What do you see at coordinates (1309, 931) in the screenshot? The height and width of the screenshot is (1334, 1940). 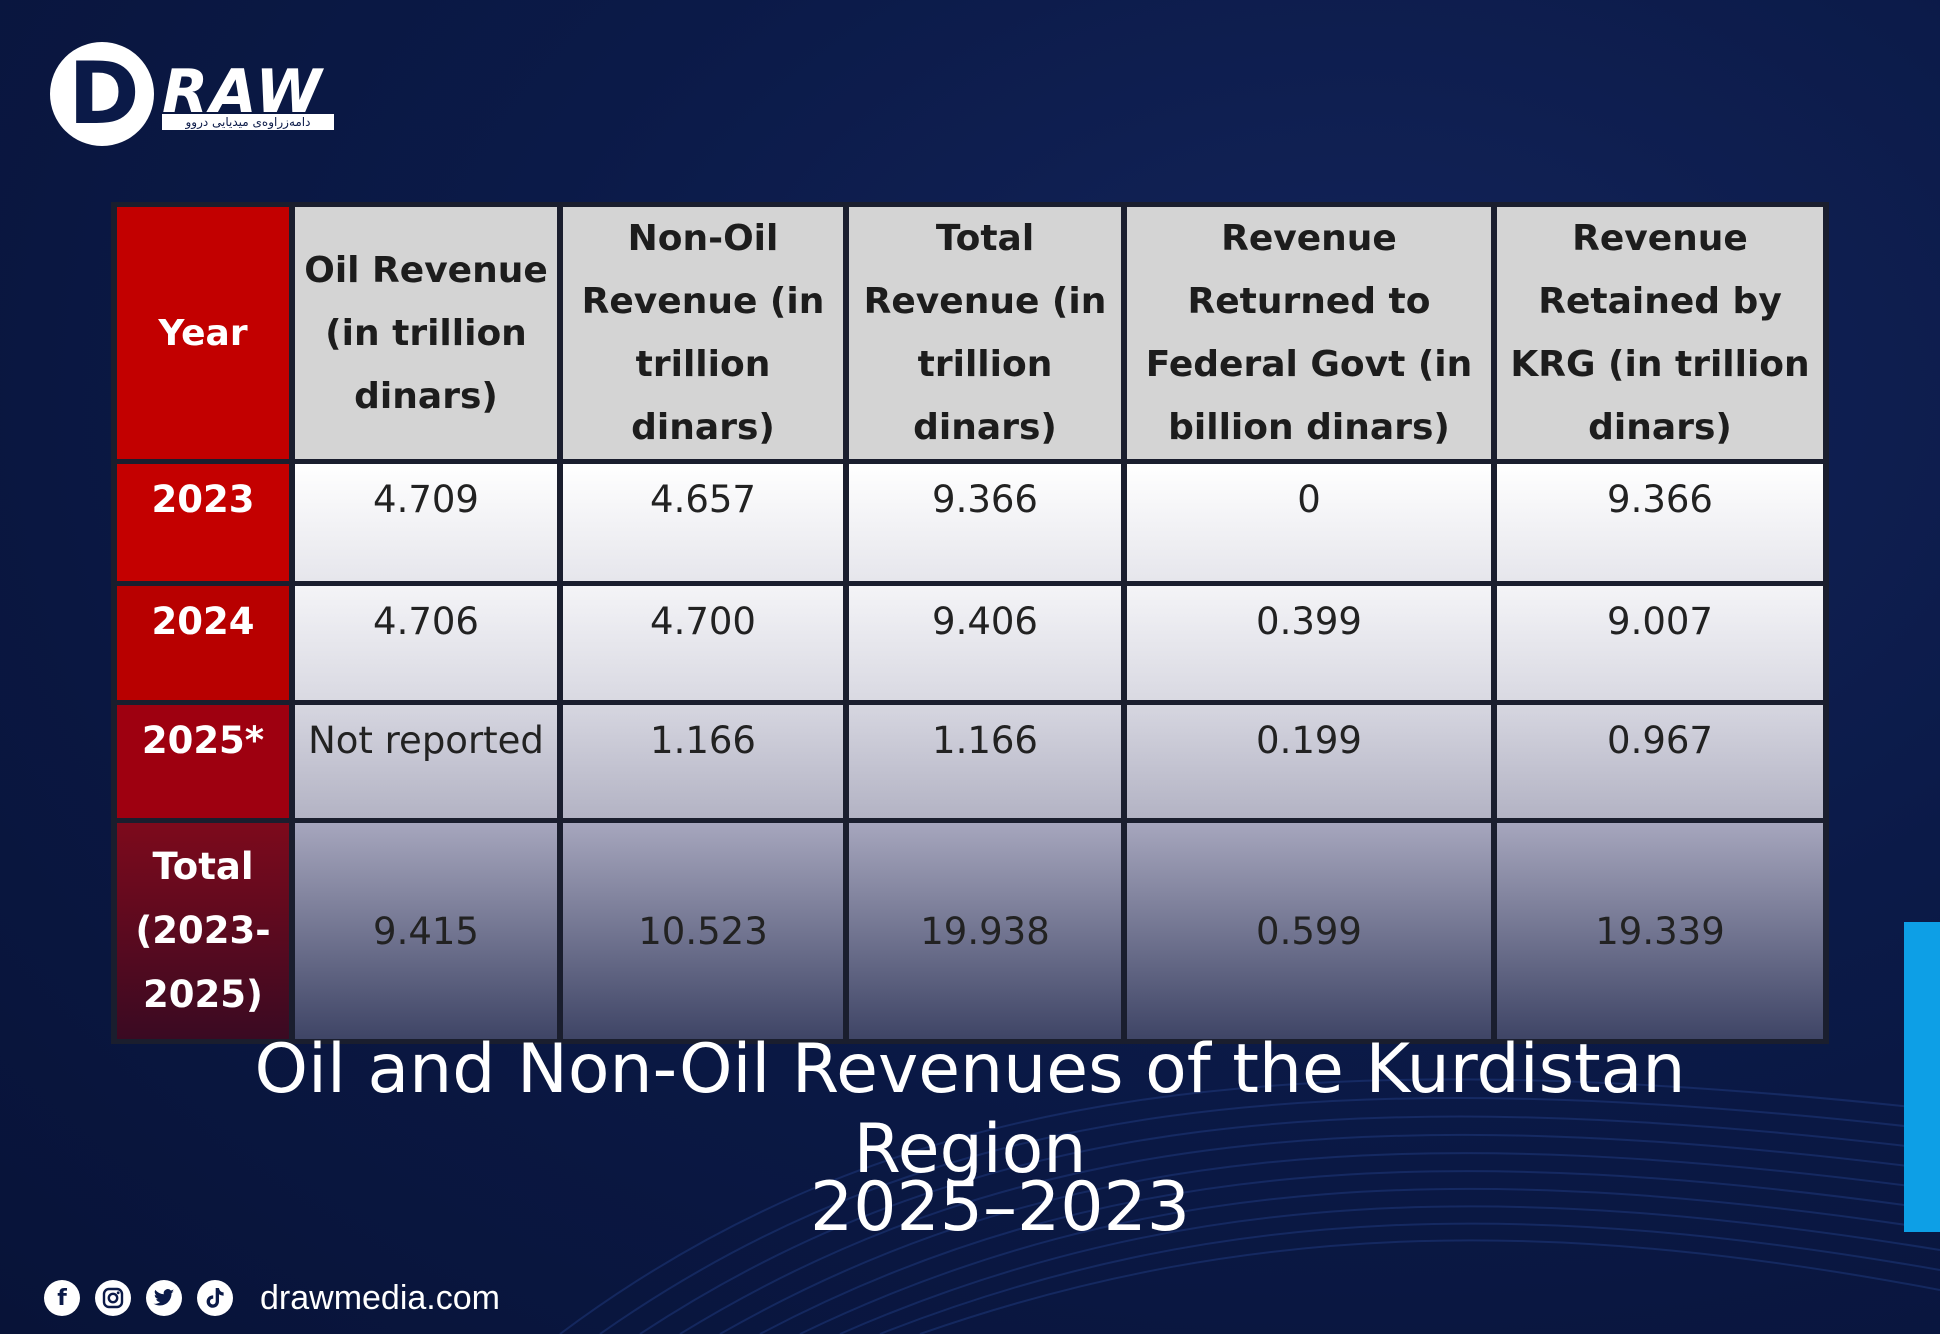 I see `table-cell: 0.599` at bounding box center [1309, 931].